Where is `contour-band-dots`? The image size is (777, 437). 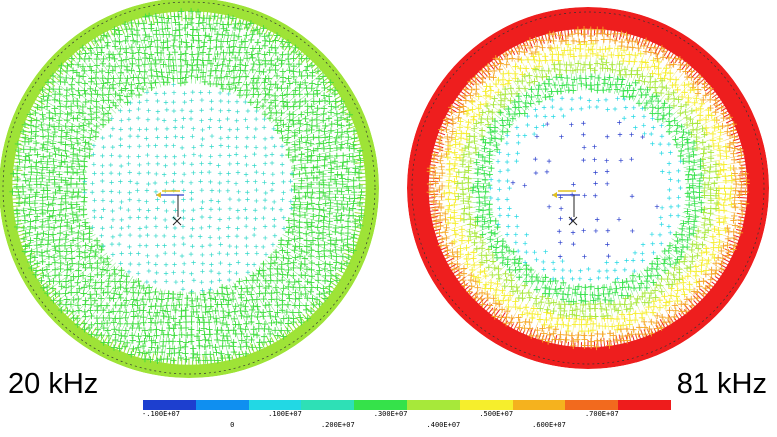
contour-band-dots is located at coordinates (188, 188).